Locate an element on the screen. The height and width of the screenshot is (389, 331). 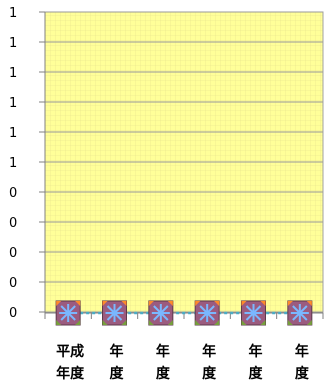
series is located at coordinates (184, 313).